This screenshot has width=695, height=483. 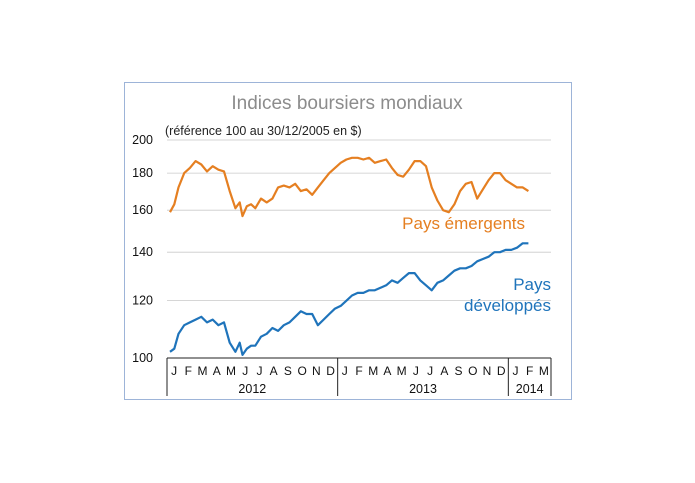 I want to click on series-label-developpes-line1: Pays, so click(x=532, y=284).